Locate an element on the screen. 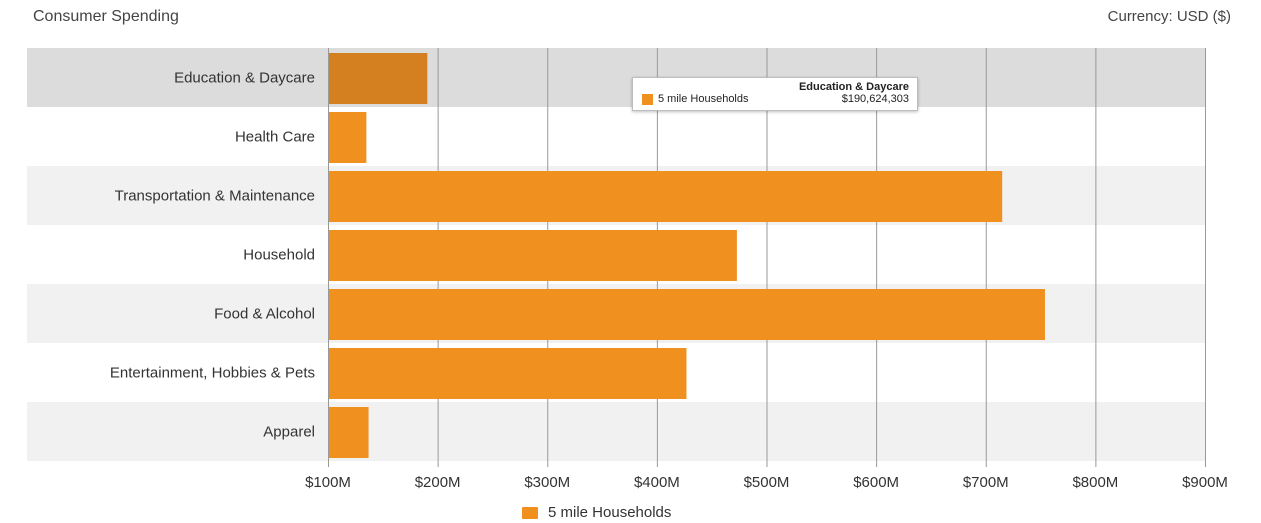 The width and height of the screenshot is (1261, 523). x-tick-label: $100M is located at coordinates (328, 482).